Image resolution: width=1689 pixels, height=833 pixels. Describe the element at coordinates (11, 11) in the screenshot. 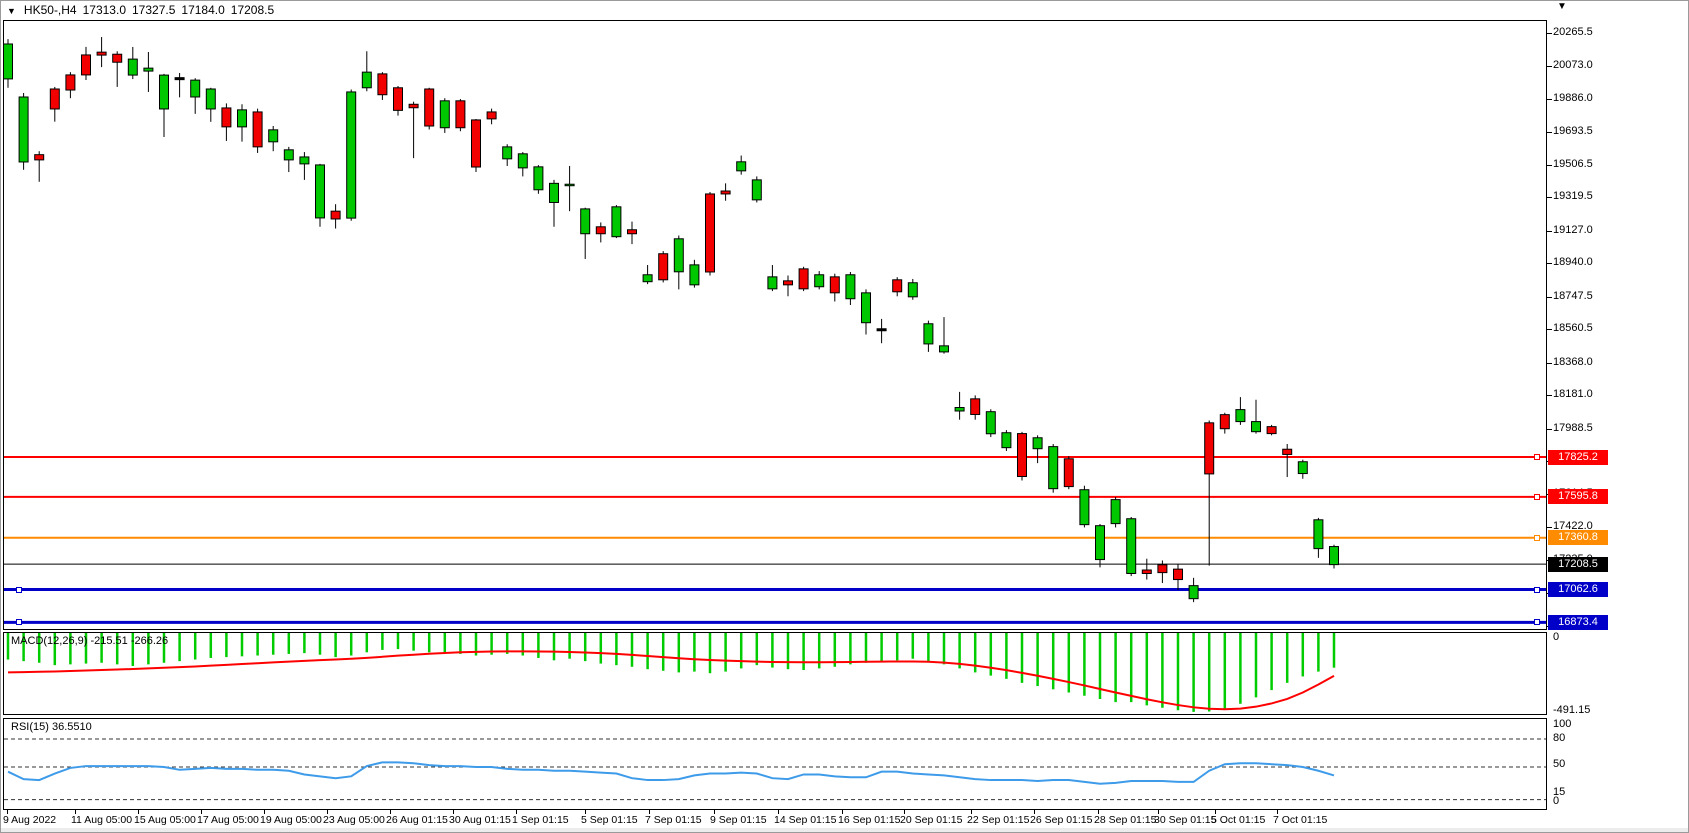

I see `symbol-dropdown-icon: ▼` at that location.